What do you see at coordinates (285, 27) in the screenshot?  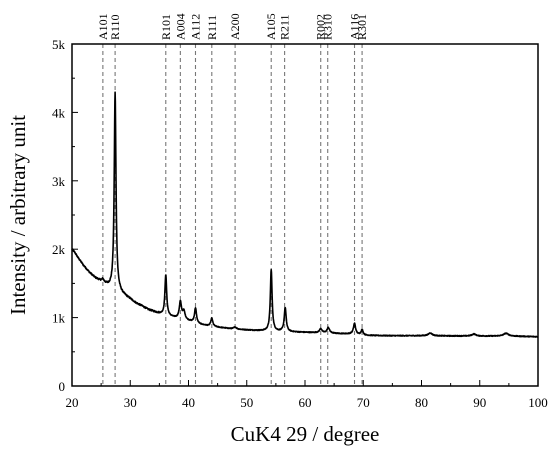 I see `reference-label: R211` at bounding box center [285, 27].